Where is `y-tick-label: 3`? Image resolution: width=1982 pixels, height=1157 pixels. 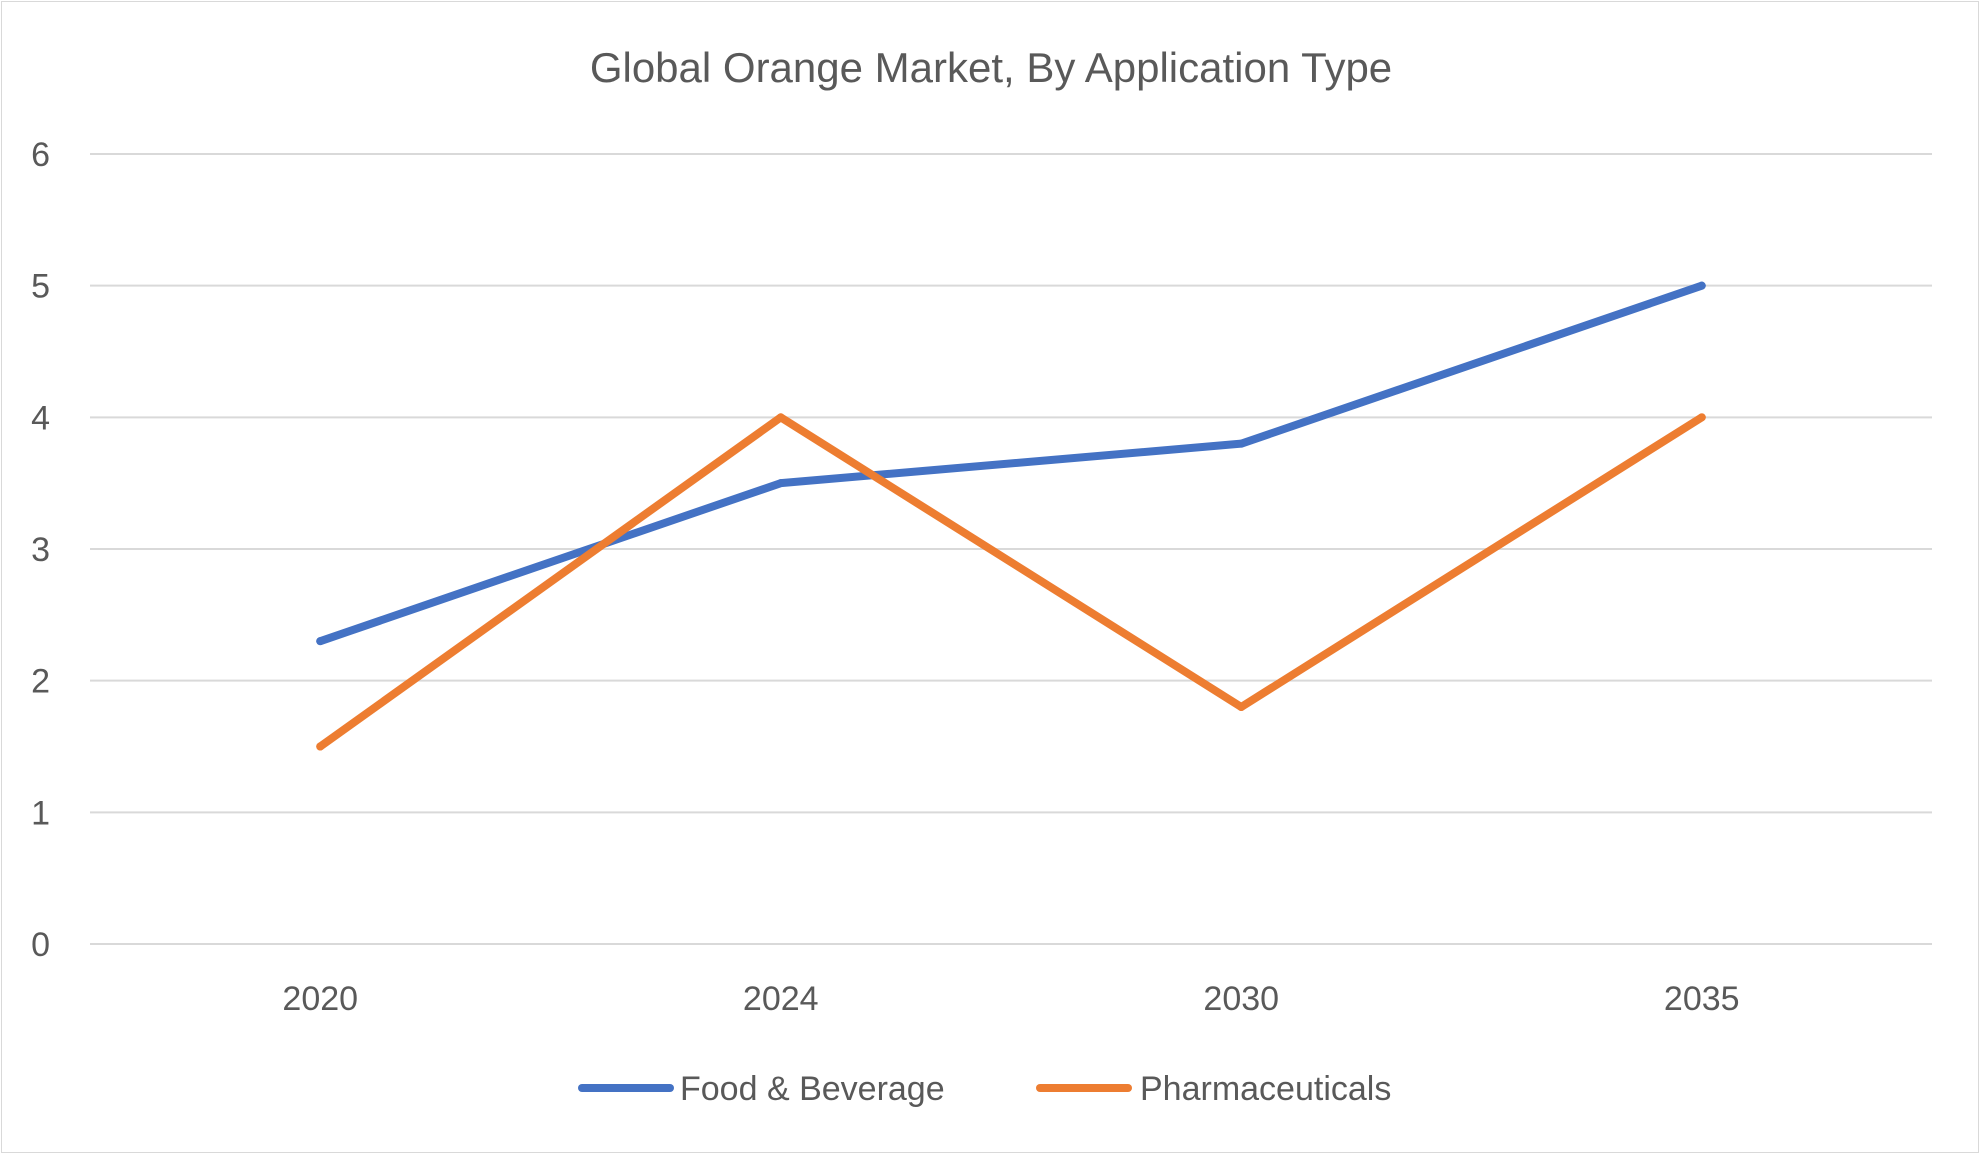 y-tick-label: 3 is located at coordinates (40, 550).